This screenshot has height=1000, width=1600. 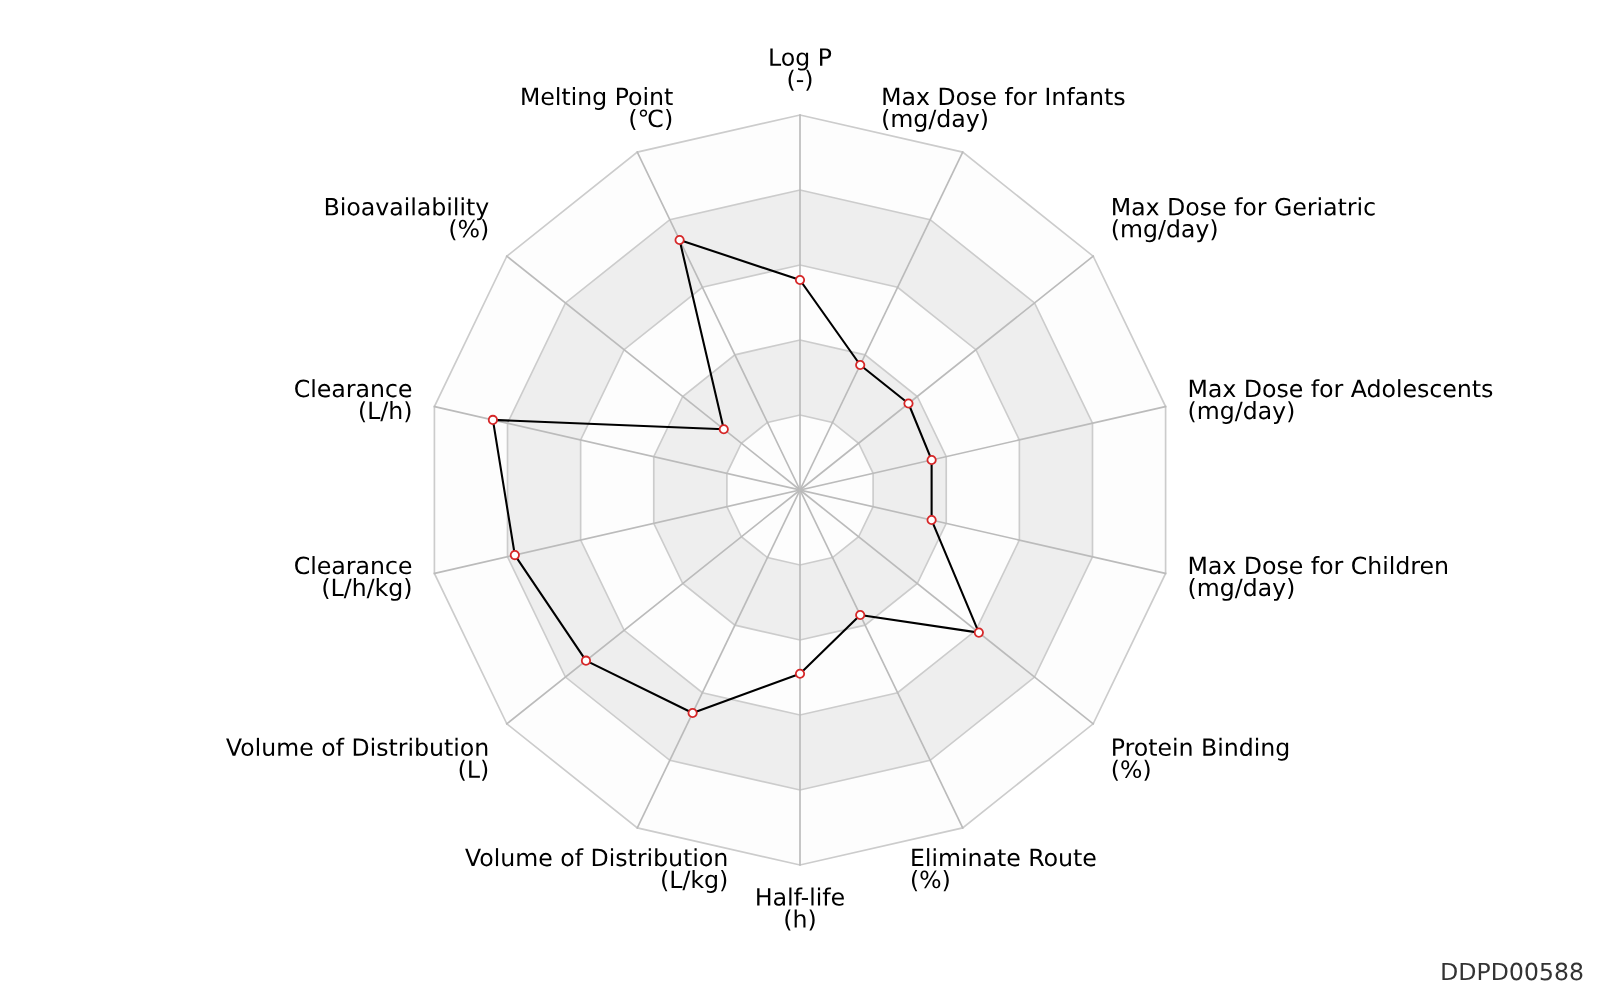 What do you see at coordinates (1341, 401) in the screenshot?
I see `spoke-label: Max Dose for Adolescents (mg/day)` at bounding box center [1341, 401].